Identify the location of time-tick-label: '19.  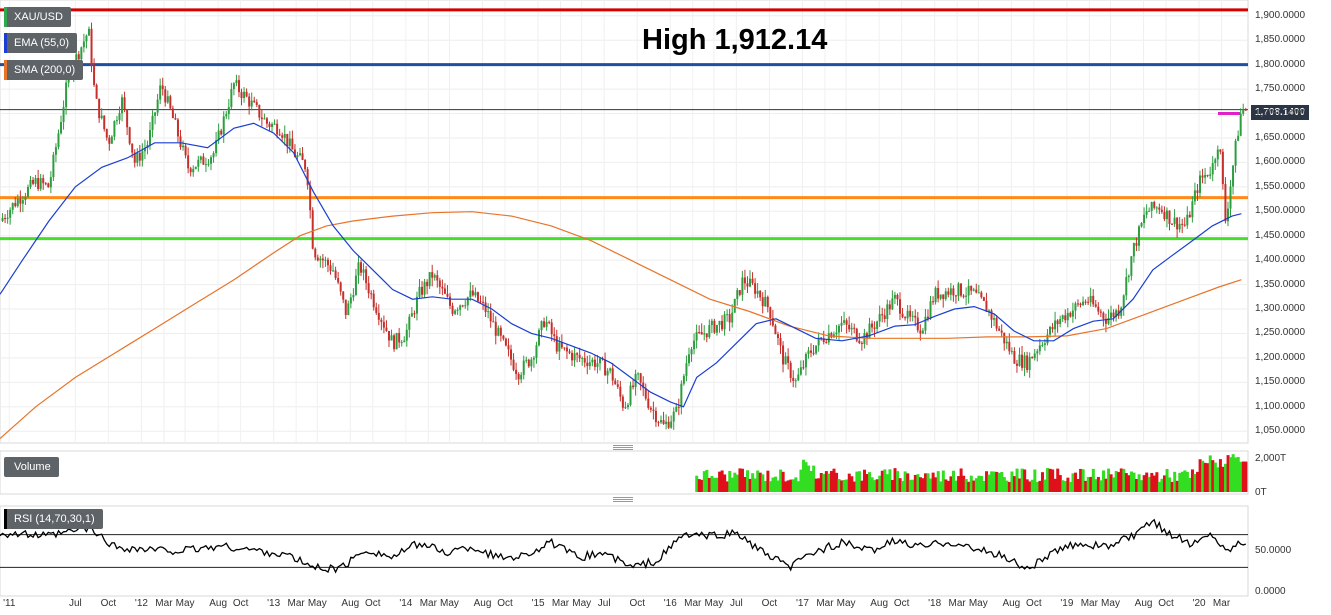
(1067, 603).